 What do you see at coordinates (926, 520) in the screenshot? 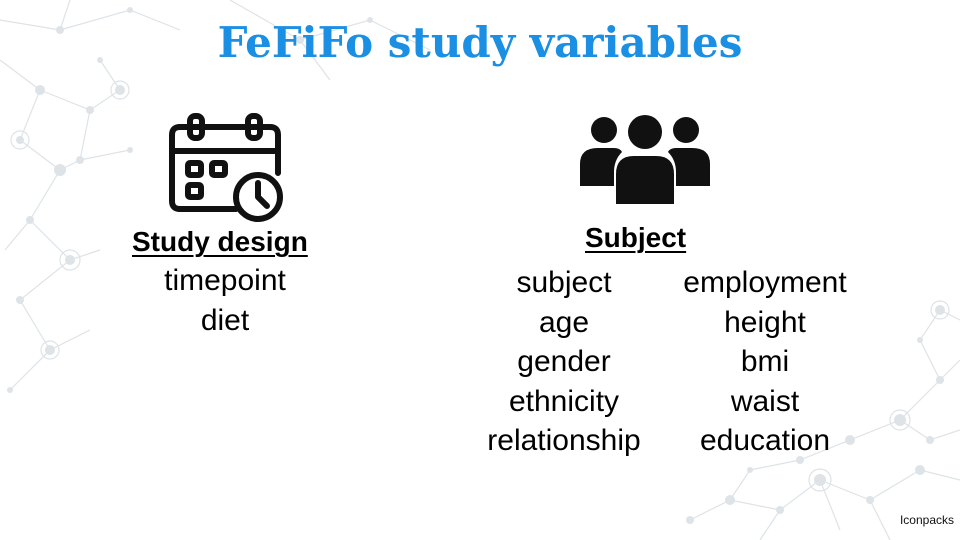
I see `icon-credit: Iconpacks` at bounding box center [926, 520].